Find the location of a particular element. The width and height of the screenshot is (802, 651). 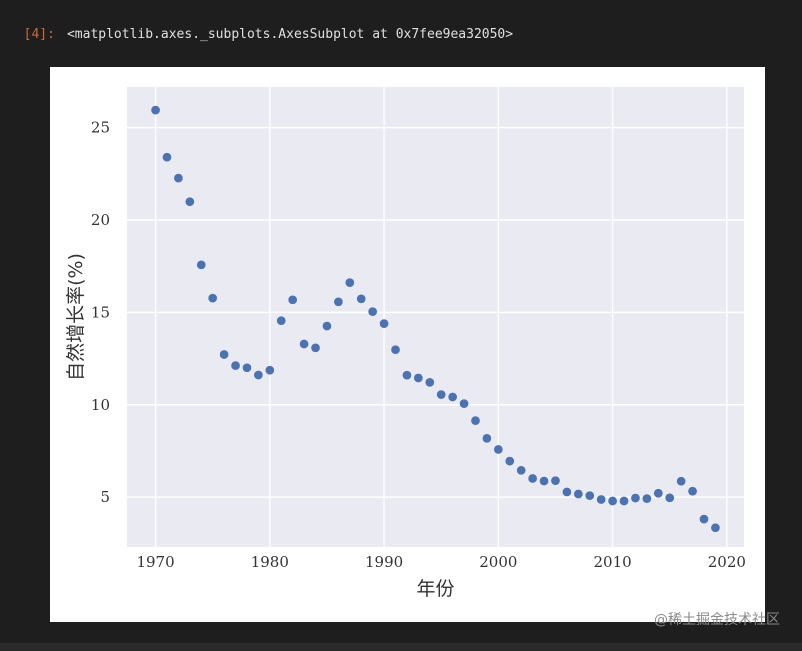

y-tick-label: 20 is located at coordinates (100, 220).